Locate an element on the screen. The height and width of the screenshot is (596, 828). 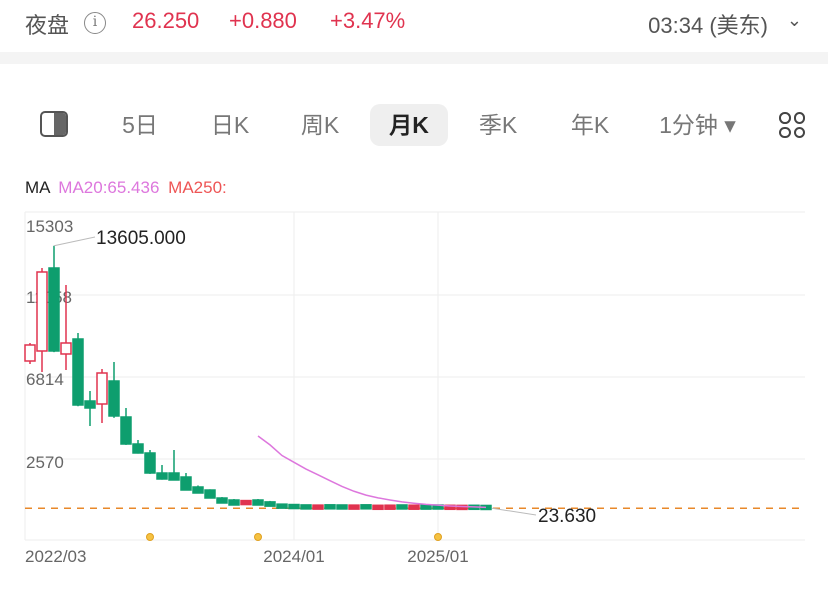
ma20-value: MA20:65.436 is located at coordinates (109, 187).